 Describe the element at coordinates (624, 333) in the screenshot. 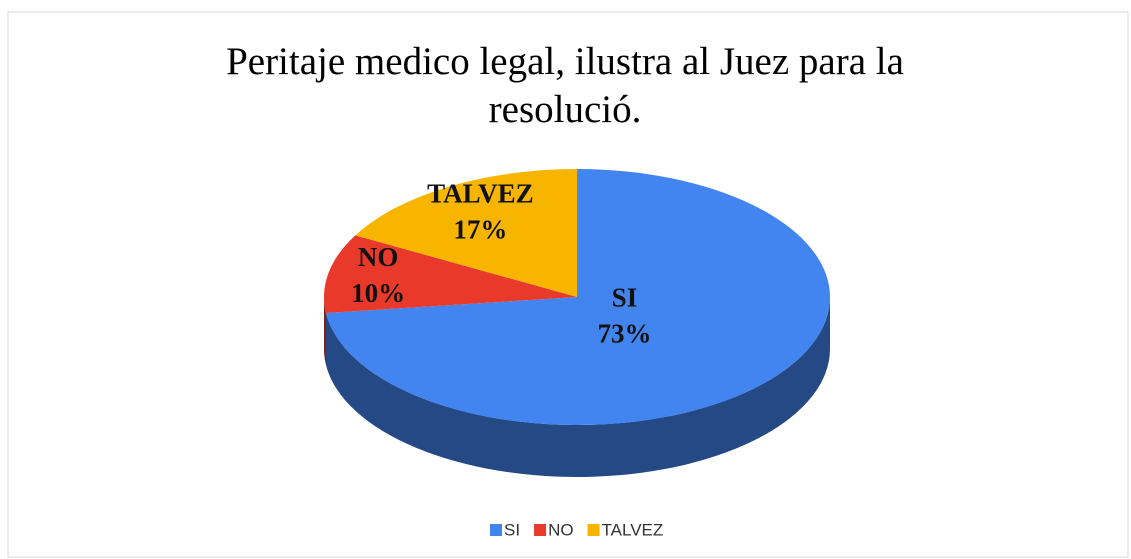

I see `data-label-value: 73%` at that location.